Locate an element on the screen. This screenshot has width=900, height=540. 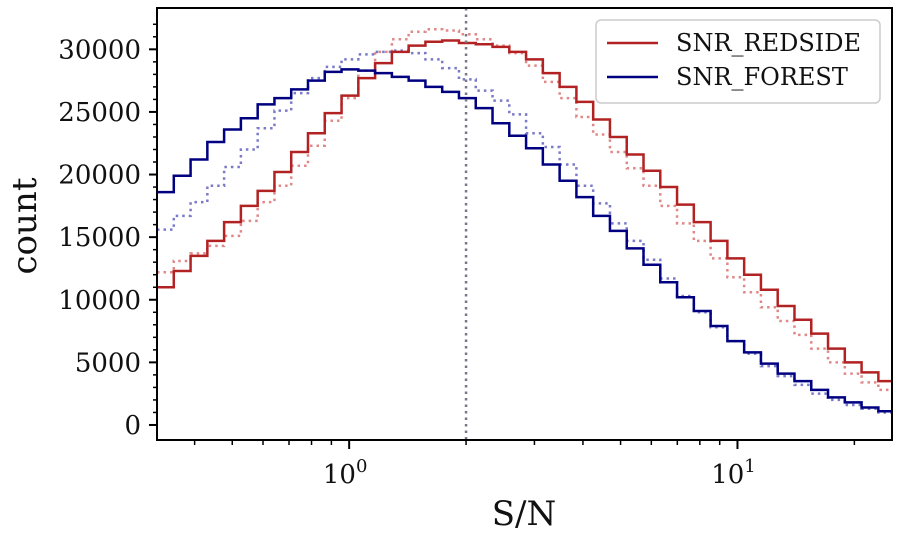
y-axis: 0 5000 10000 15000 20000 25000 30000 is located at coordinates (107, 232).